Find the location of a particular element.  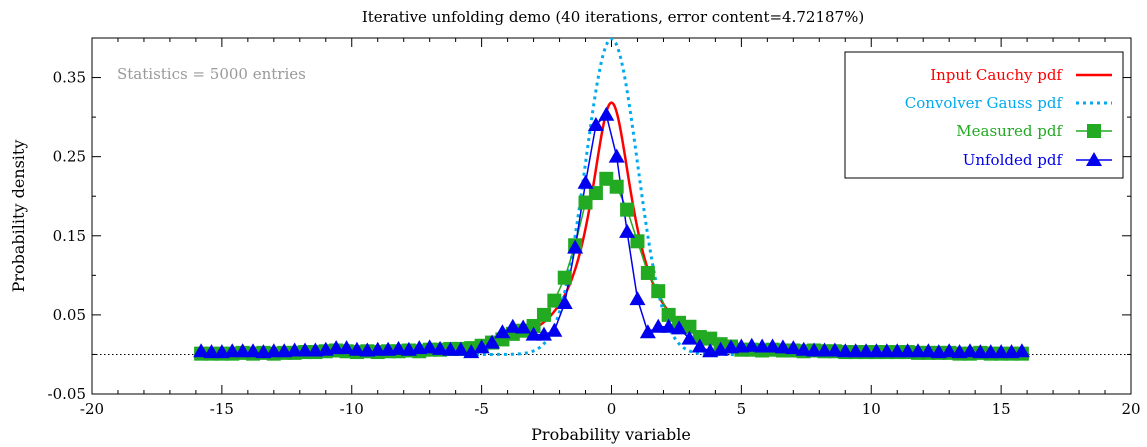

x-tick-label: 20 is located at coordinates (1130, 409).